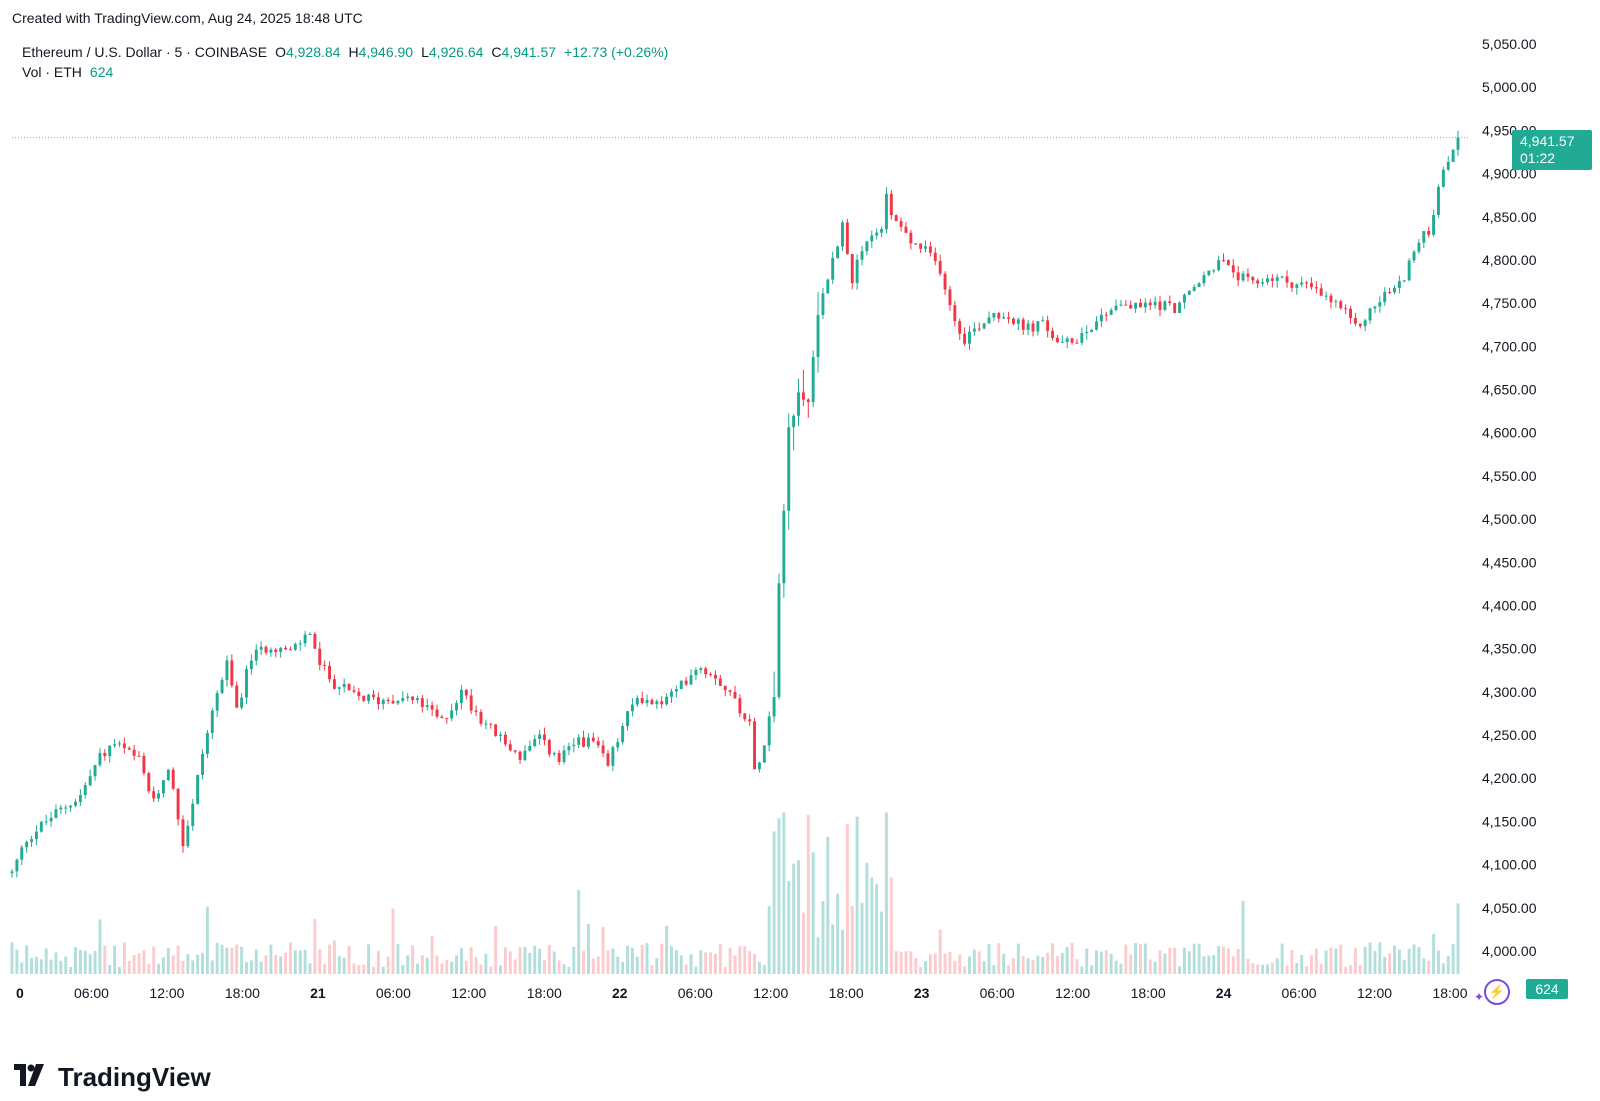 This screenshot has width=1600, height=1101. I want to click on price-tick-label: 5,050.00, so click(1509, 44).